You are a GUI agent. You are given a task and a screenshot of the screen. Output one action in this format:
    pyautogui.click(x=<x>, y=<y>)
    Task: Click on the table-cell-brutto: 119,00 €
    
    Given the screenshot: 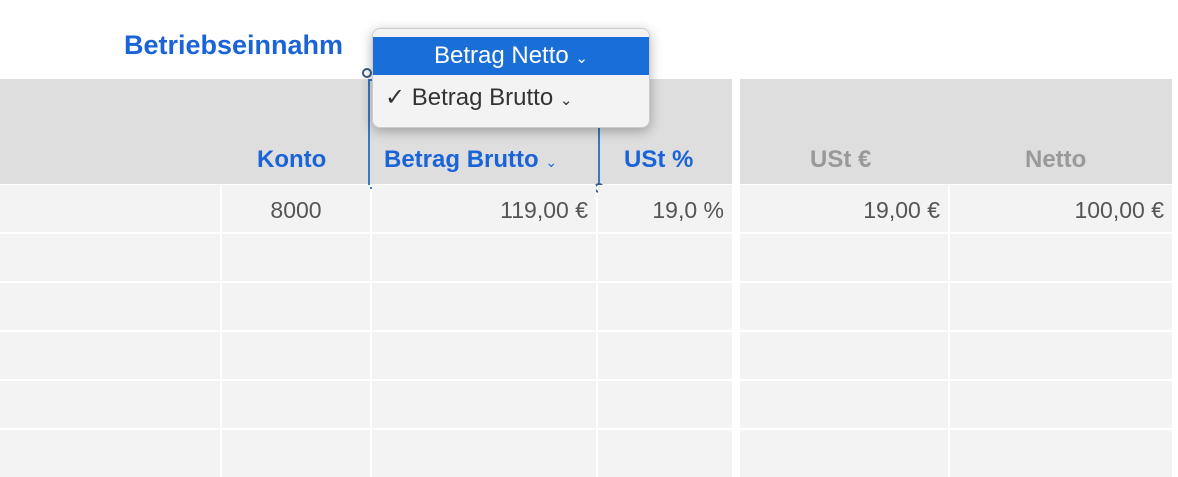 What is the action you would take?
    pyautogui.click(x=484, y=208)
    